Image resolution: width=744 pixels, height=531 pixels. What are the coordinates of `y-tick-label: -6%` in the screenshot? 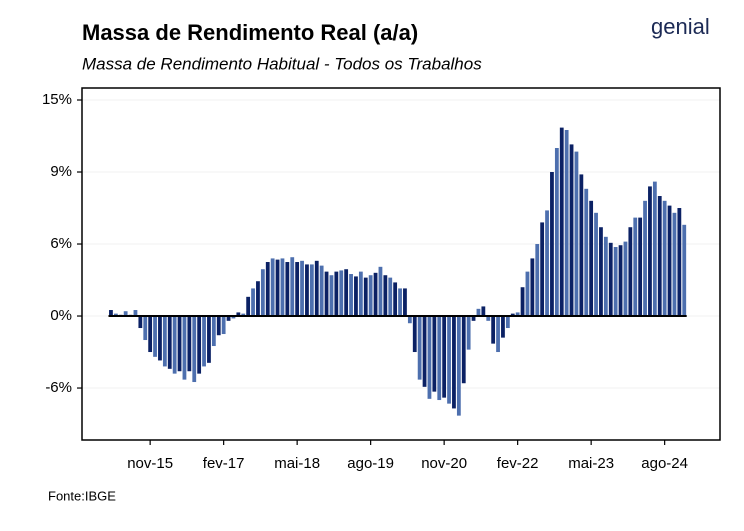 It's located at (58, 387).